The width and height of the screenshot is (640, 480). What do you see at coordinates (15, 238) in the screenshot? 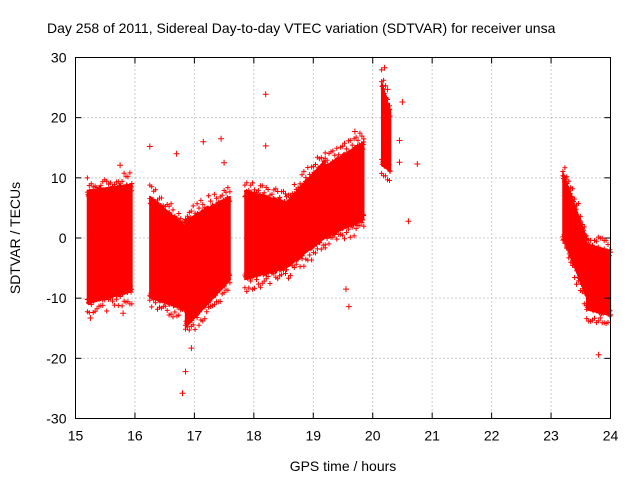
I see `y-axis-title: SDTVAR / TECUs` at bounding box center [15, 238].